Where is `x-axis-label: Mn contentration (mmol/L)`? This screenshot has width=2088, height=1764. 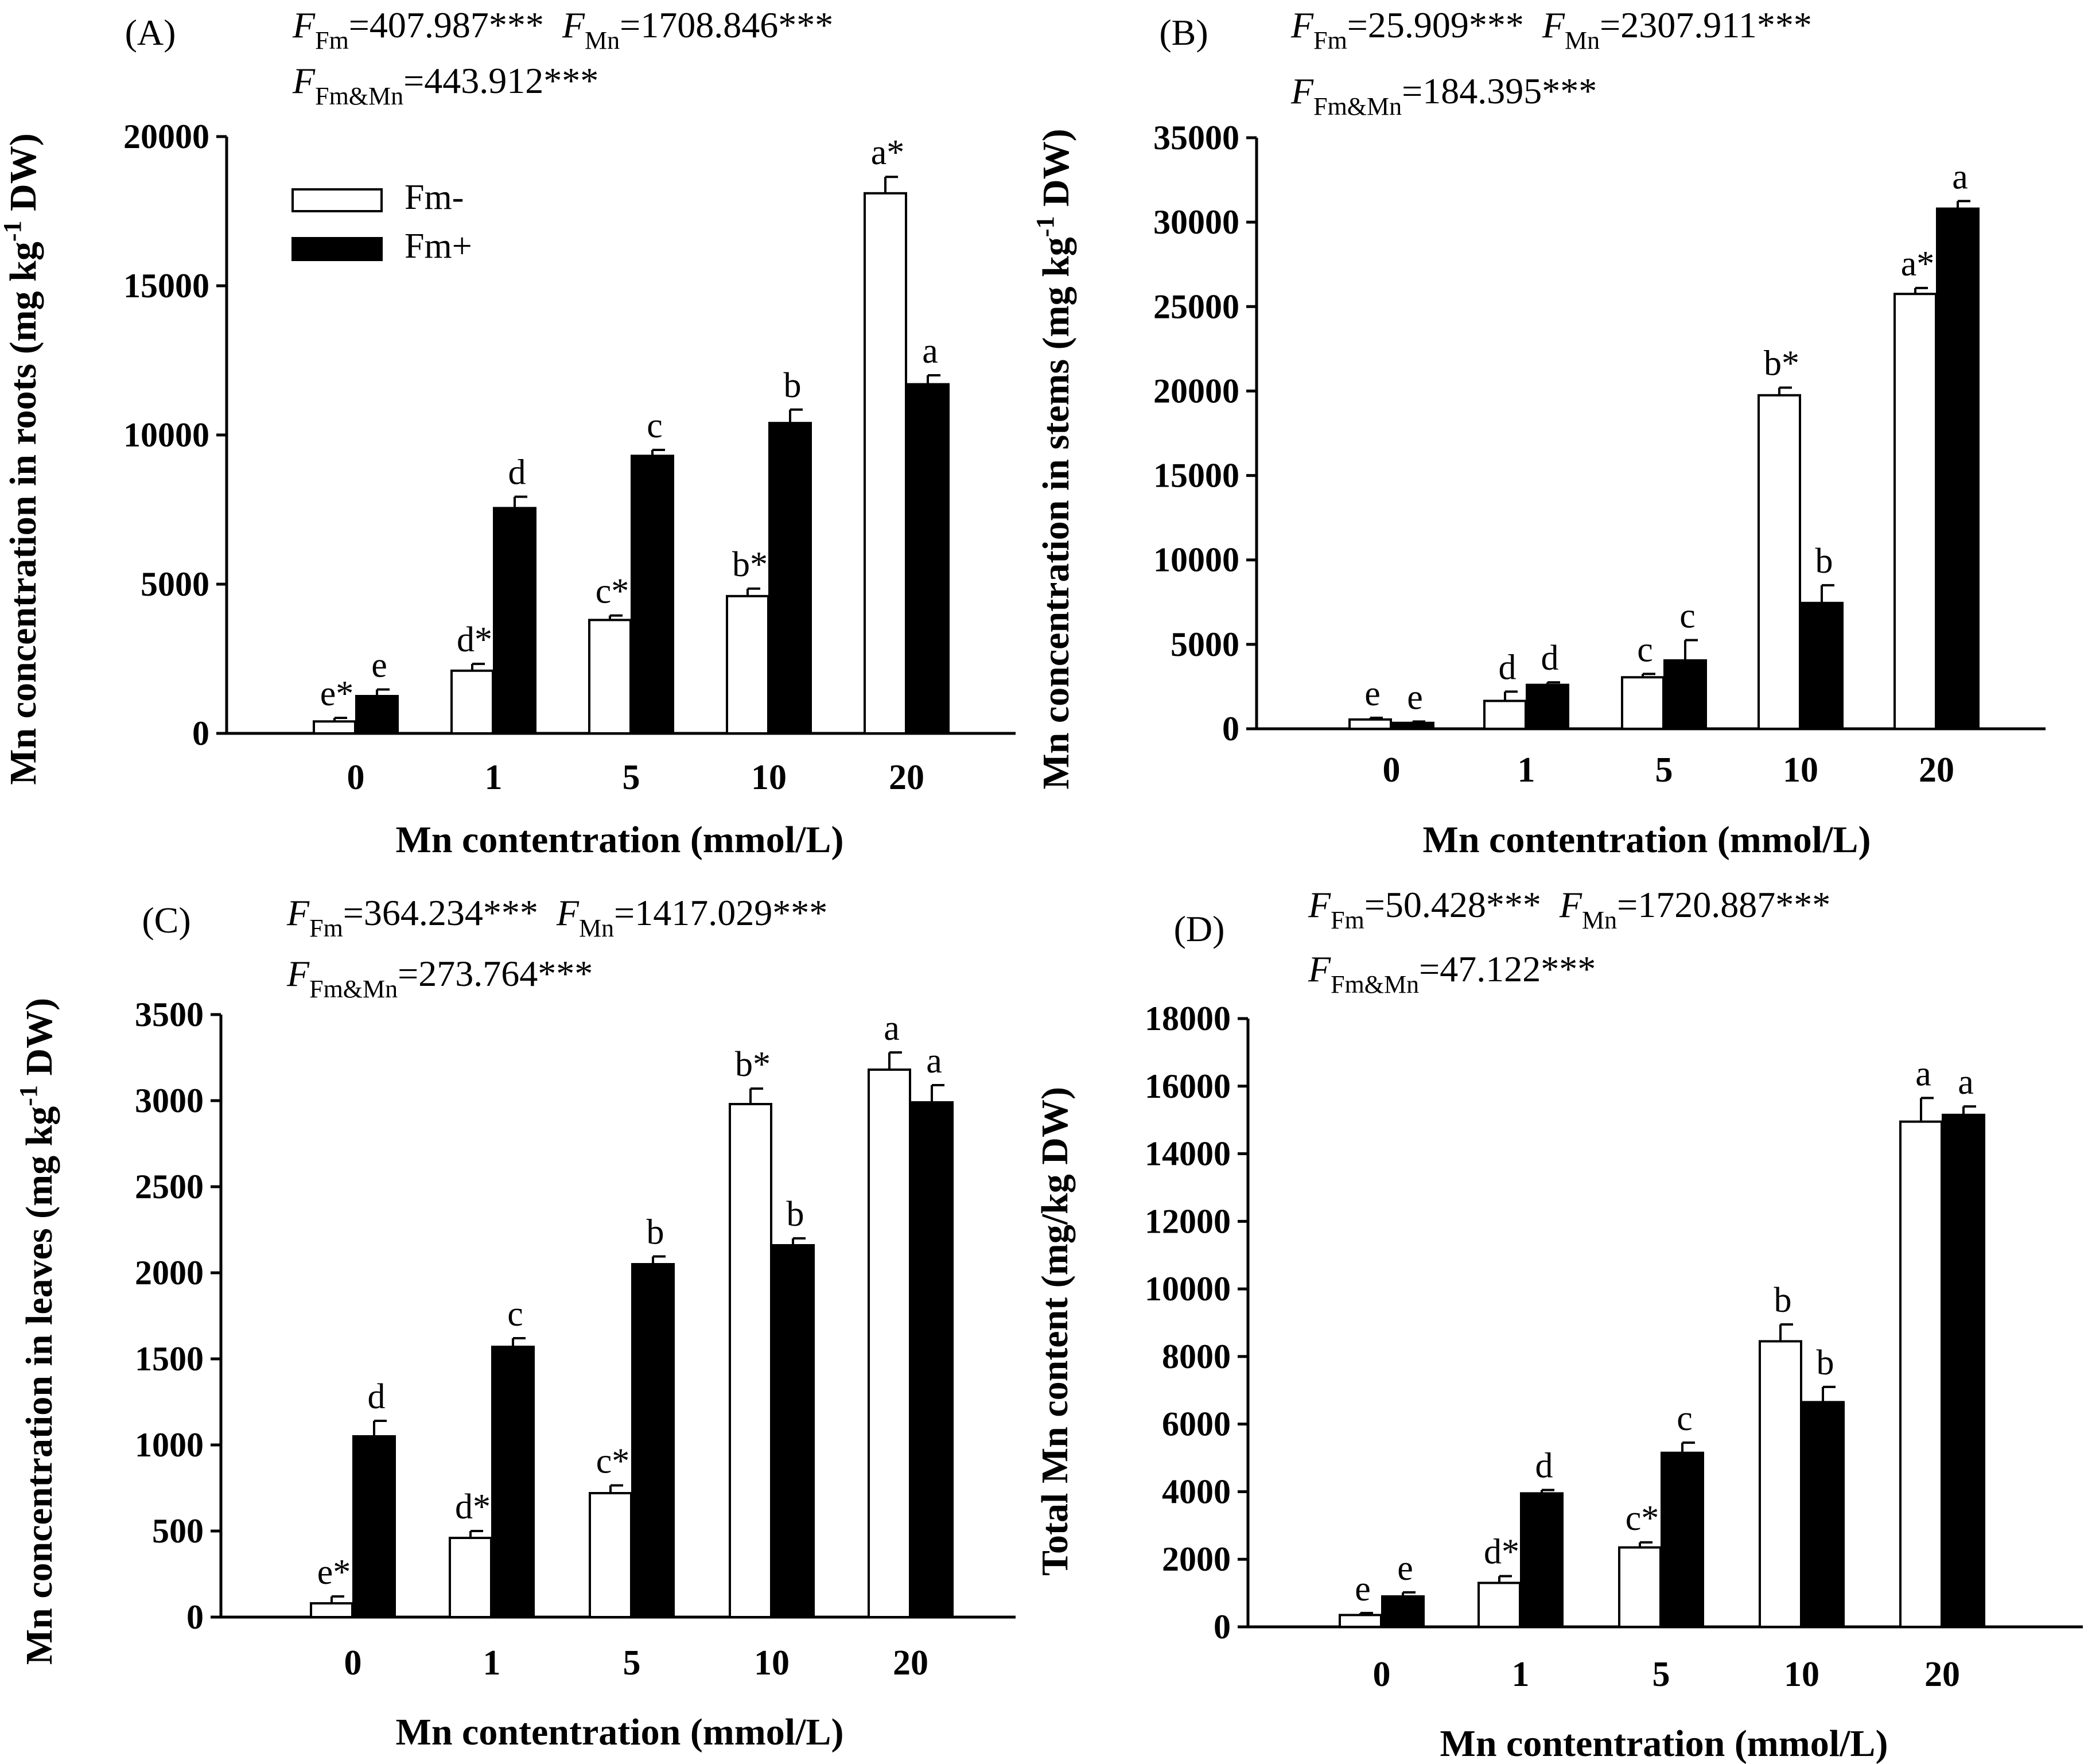
x-axis-label: Mn contentration (mmol/L) is located at coordinates (620, 1732).